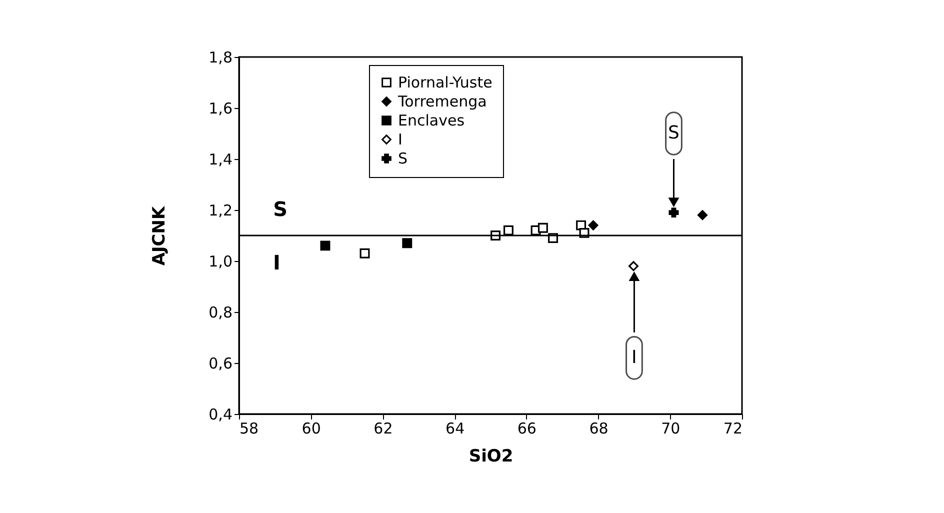  Describe the element at coordinates (160, 235) in the screenshot. I see `y-axis-title: AJCNK` at that location.